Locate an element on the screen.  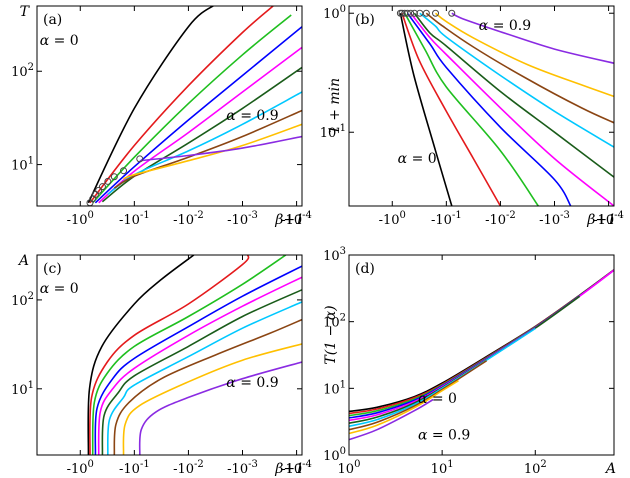
y-axis-label: 1 + min is located at coordinates (335, 106).